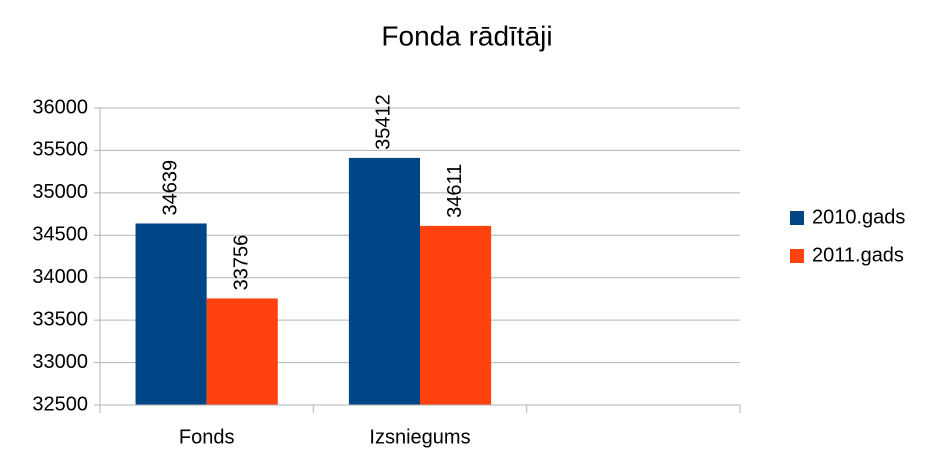 The image size is (934, 450). Describe the element at coordinates (60, 107) in the screenshot. I see `y-tick-label: 36000` at that location.